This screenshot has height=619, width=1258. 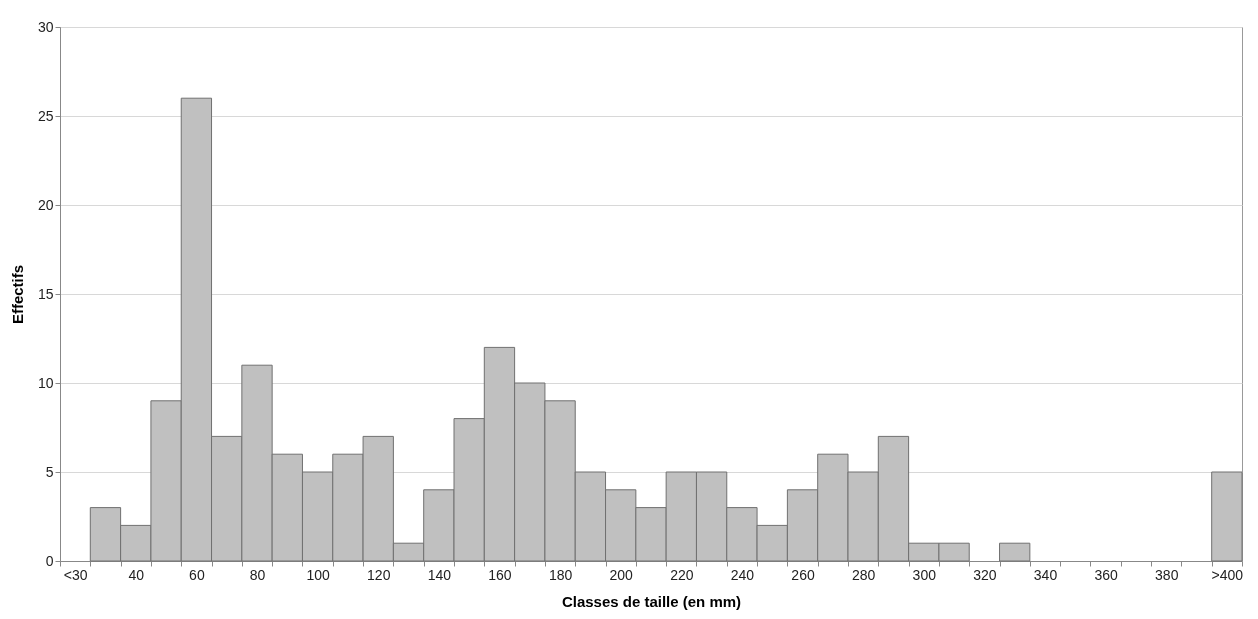 What do you see at coordinates (621, 574) in the screenshot?
I see `x-tick-label: 200` at bounding box center [621, 574].